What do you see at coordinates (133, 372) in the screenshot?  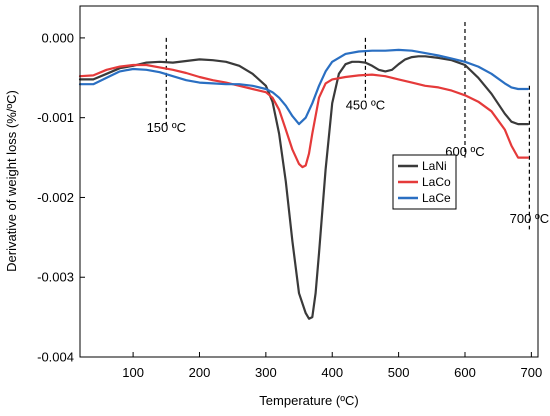 I see `x-tick-label-0: 100` at bounding box center [133, 372].